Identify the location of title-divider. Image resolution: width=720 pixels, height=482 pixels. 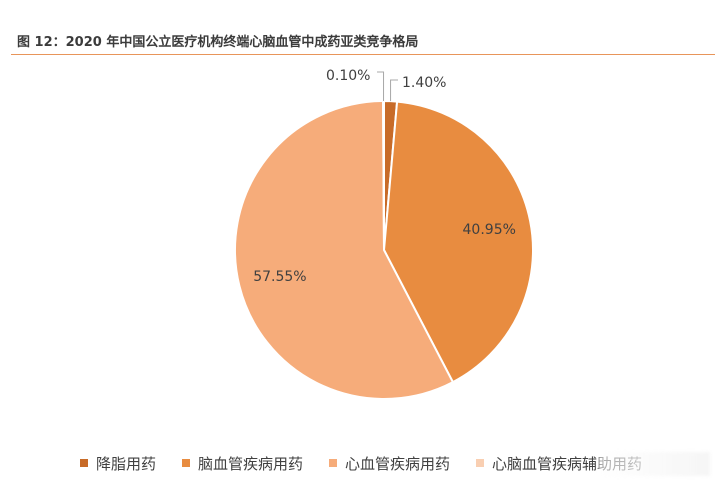
(363, 54).